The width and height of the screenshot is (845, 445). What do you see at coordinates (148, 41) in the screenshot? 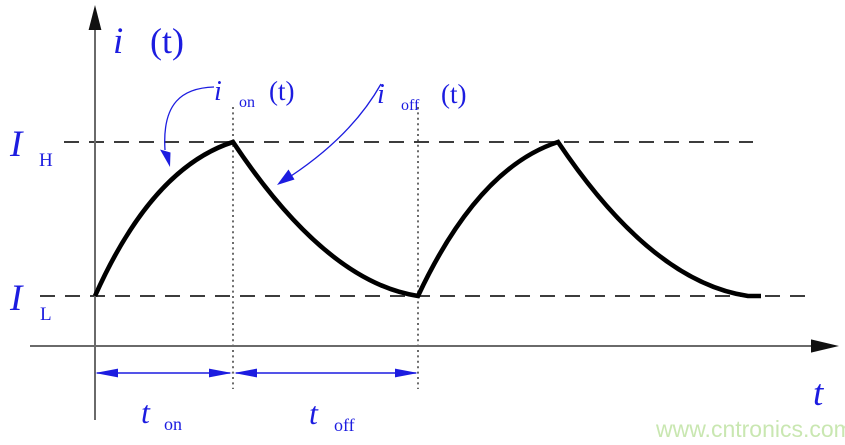
I see `y-axis-label: i (t)` at bounding box center [148, 41].